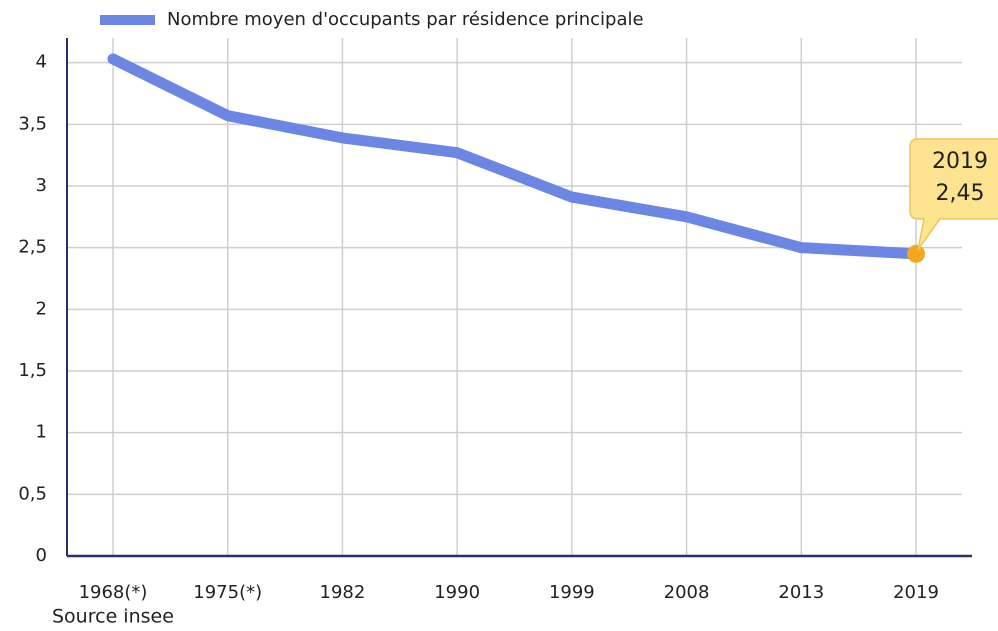 This screenshot has height=631, width=998. I want to click on tooltip-value: 2,45, so click(960, 193).